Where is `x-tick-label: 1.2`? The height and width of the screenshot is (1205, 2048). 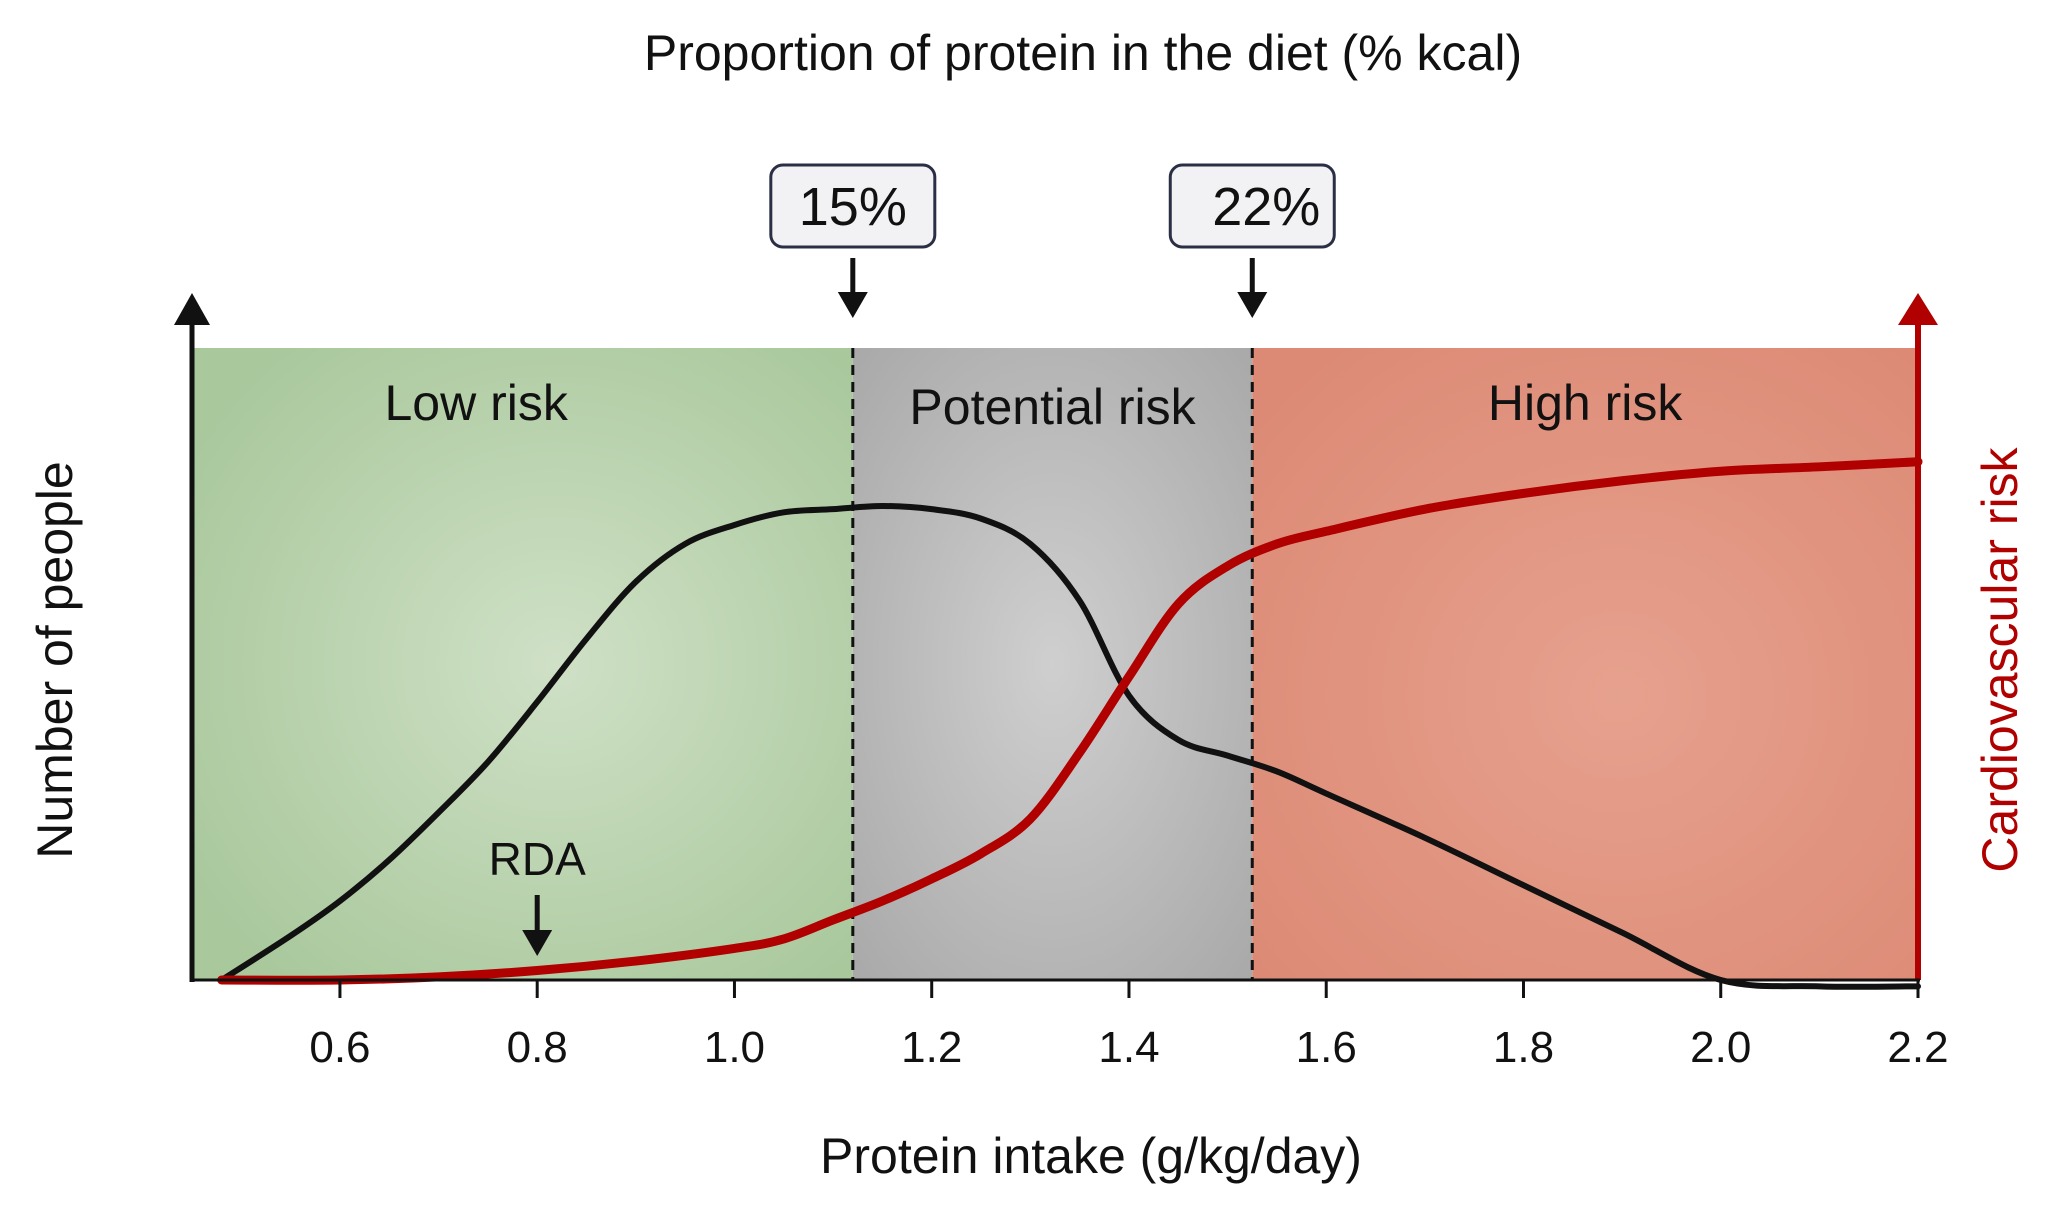
x-tick-label: 1.2 is located at coordinates (931, 1047).